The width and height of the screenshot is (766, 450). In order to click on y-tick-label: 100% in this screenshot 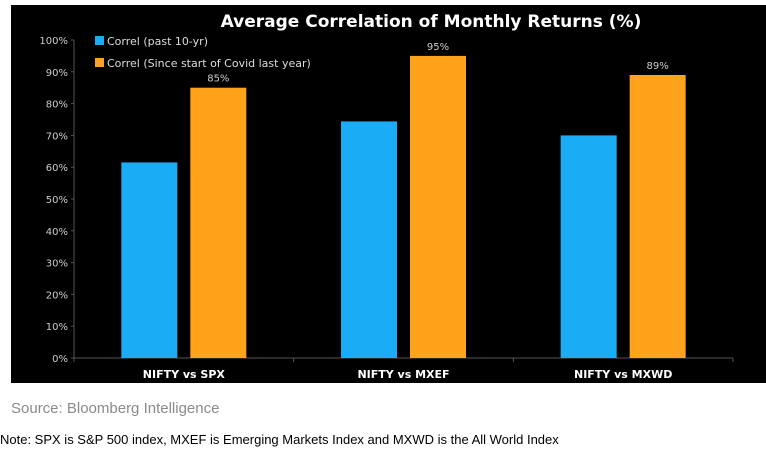, I will do `click(53, 41)`.